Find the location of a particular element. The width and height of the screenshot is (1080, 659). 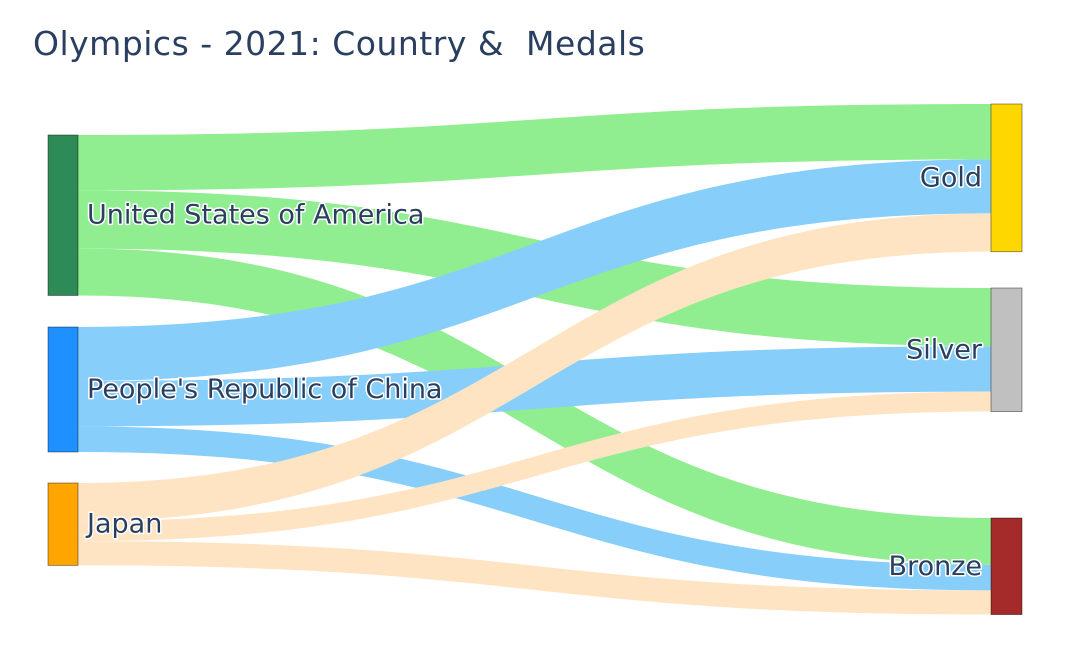

sankey-node-japan is located at coordinates (63, 524).